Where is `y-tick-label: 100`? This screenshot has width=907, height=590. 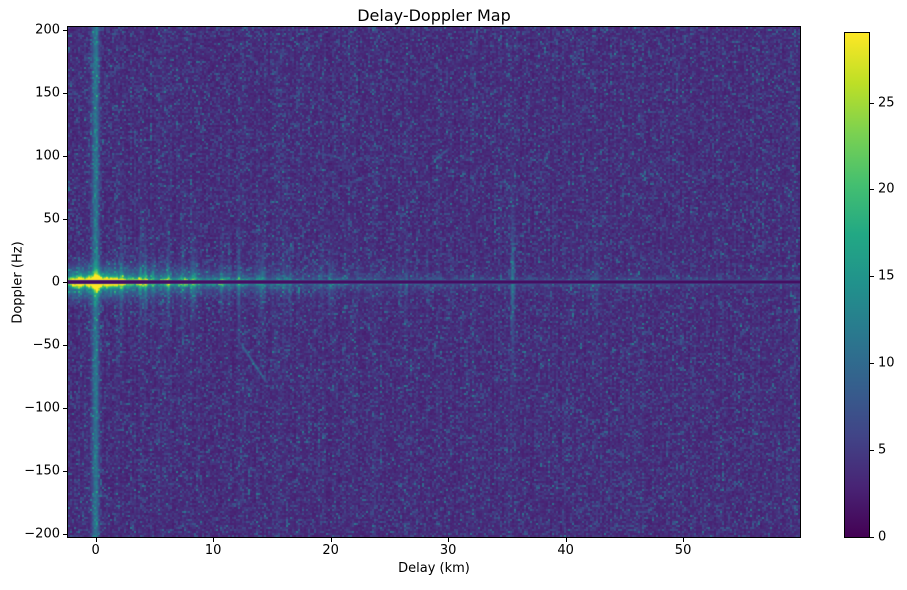 y-tick-label: 100 is located at coordinates (47, 156).